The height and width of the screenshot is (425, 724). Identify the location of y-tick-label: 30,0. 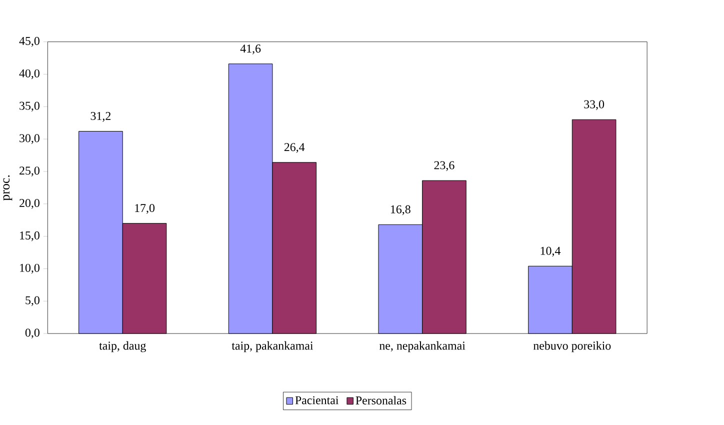
(30, 139).